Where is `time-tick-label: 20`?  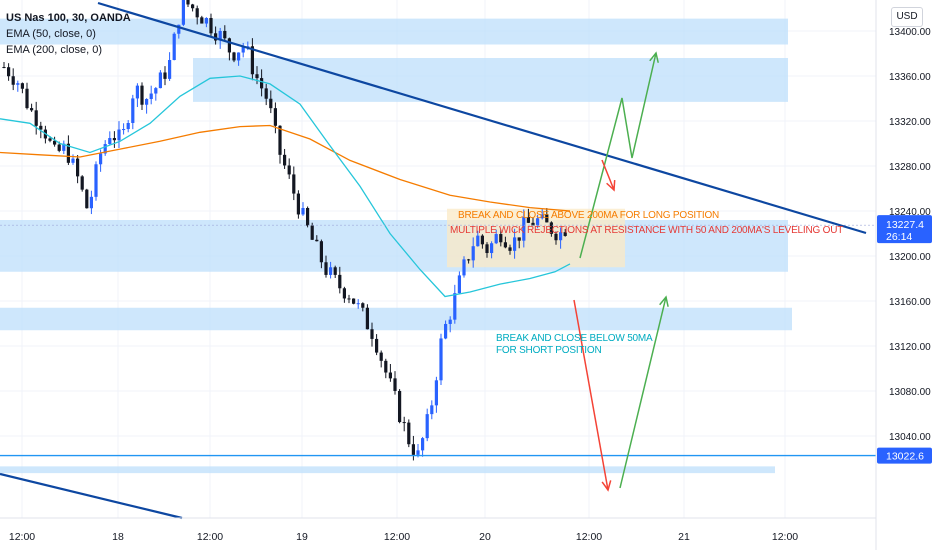
time-tick-label: 20 is located at coordinates (485, 537).